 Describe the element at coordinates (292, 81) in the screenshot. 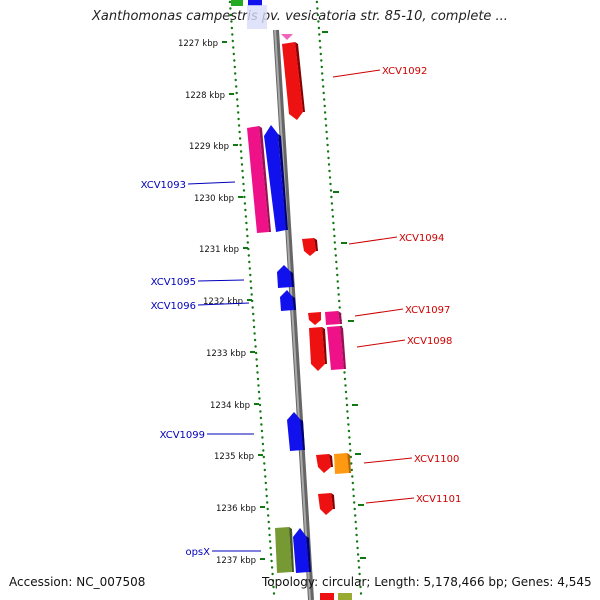

I see `feature-xcv1092` at that location.